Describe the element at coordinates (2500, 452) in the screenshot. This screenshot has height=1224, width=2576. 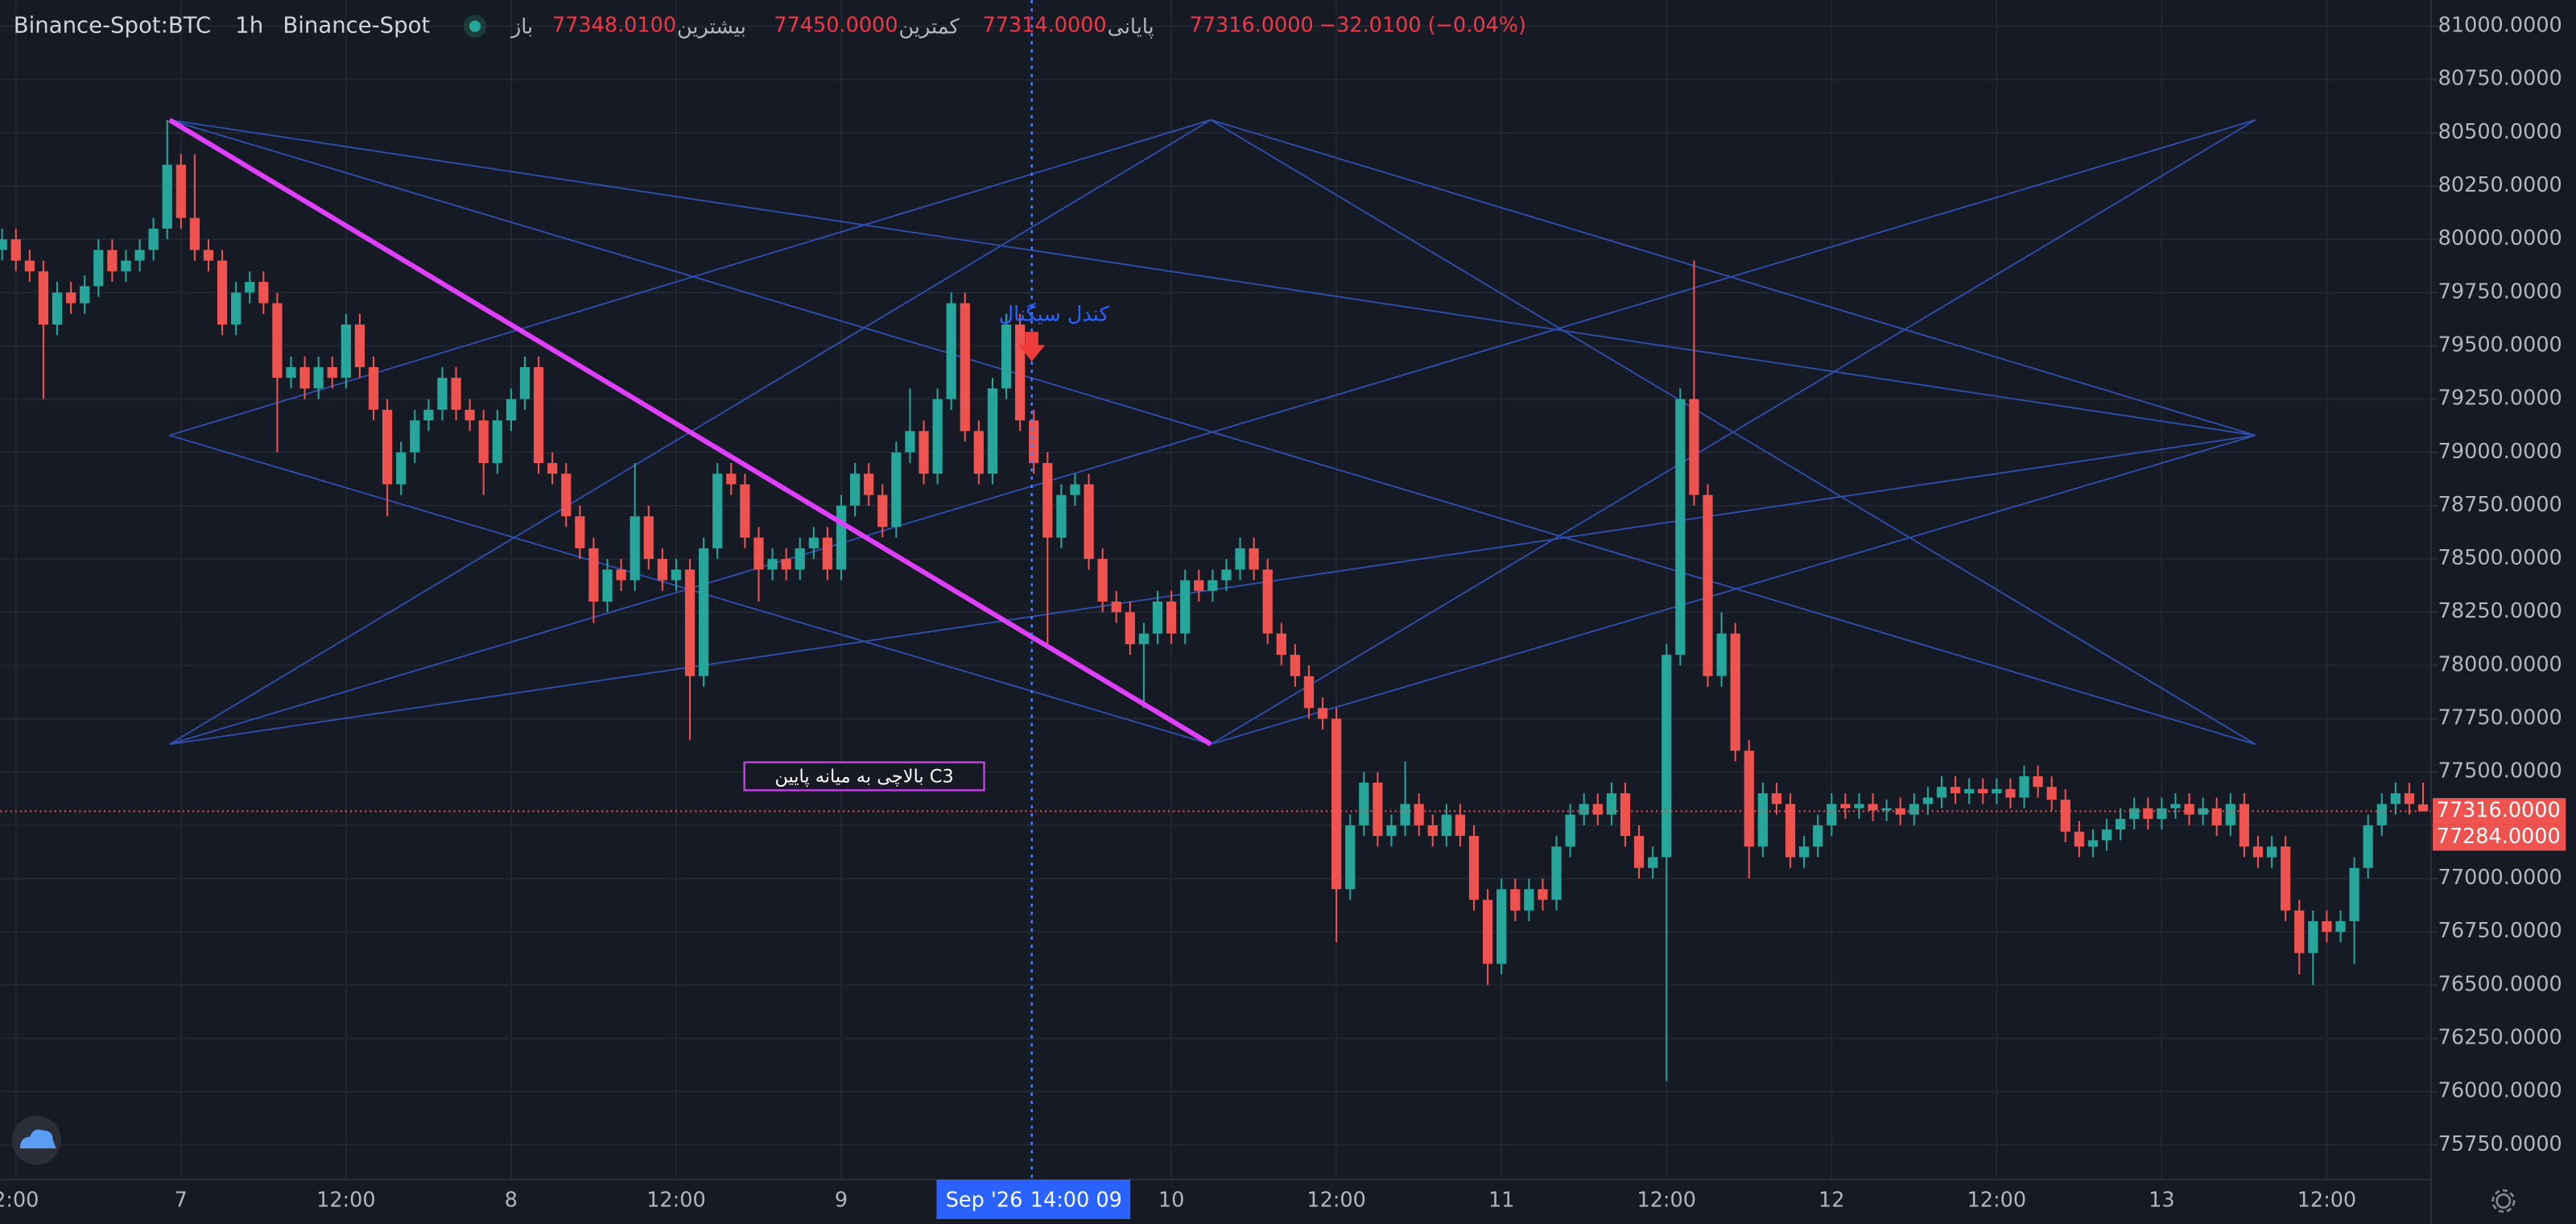
I see `y-tick-label: 79000.0000` at that location.